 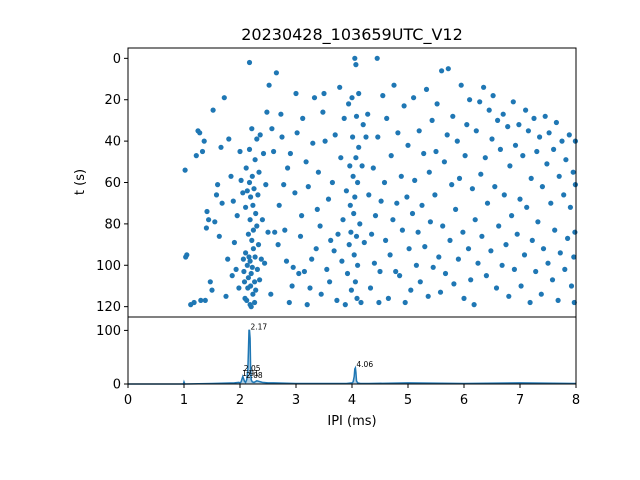 What do you see at coordinates (408, 400) in the screenshot?
I see `x-tick-label: 5` at bounding box center [408, 400].